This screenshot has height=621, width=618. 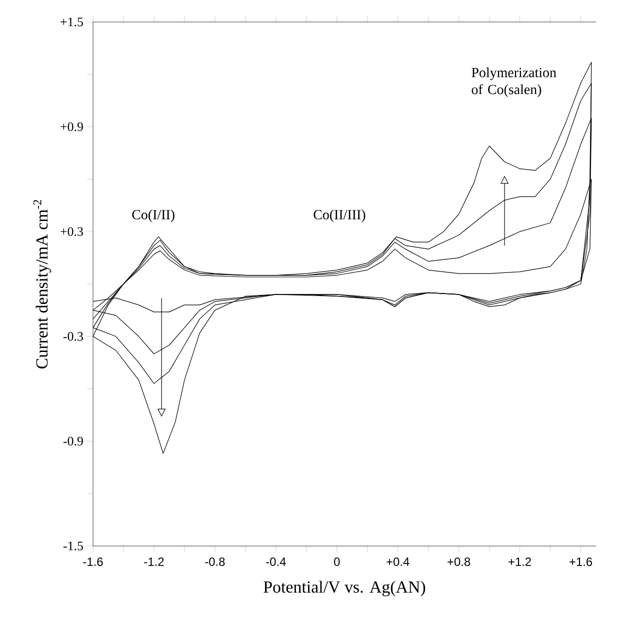 What do you see at coordinates (340, 216) in the screenshot?
I see `annotation: Co(II/III)` at bounding box center [340, 216].